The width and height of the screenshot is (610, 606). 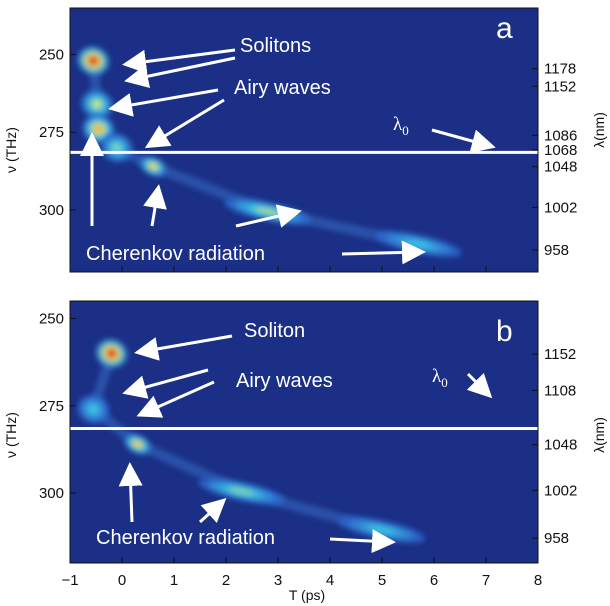 What do you see at coordinates (51, 55) in the screenshot?
I see `panel-a-ytick-label-0: 250` at bounding box center [51, 55].